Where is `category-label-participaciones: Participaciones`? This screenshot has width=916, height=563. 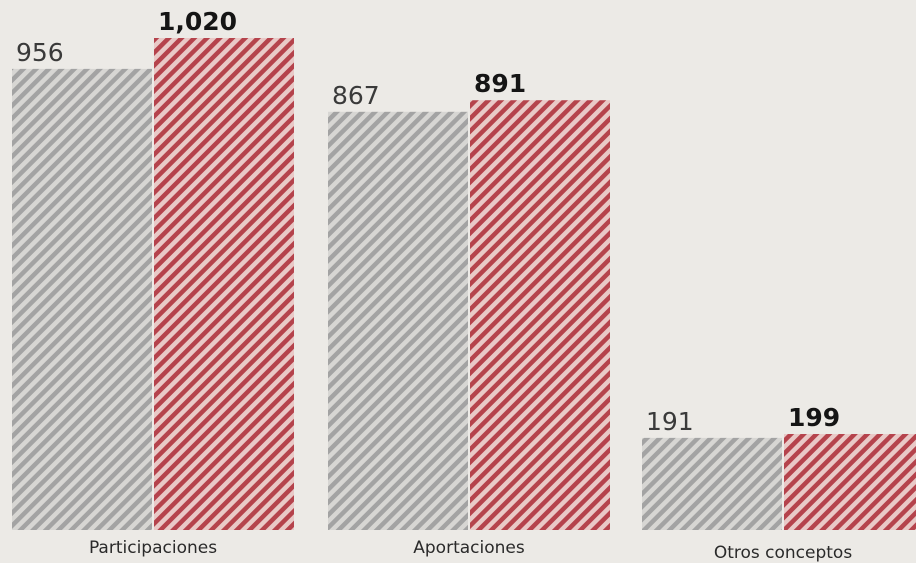 category-label-participaciones: Participaciones is located at coordinates (153, 548).